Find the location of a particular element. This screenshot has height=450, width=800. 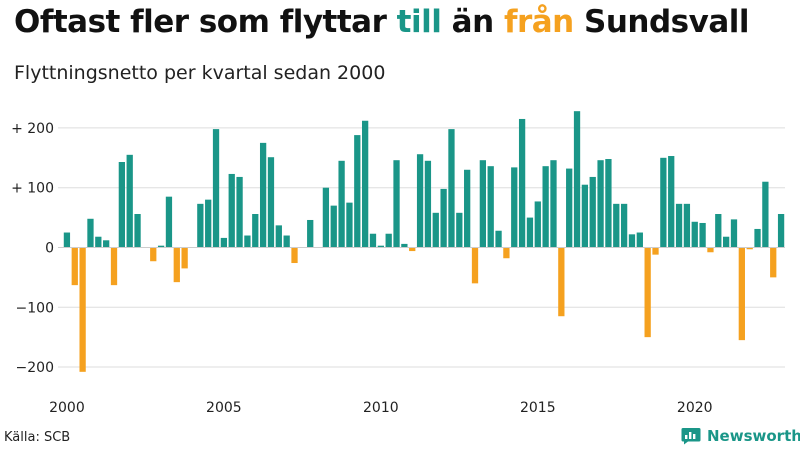

newsworthy-logo-icon is located at coordinates (691, 436).